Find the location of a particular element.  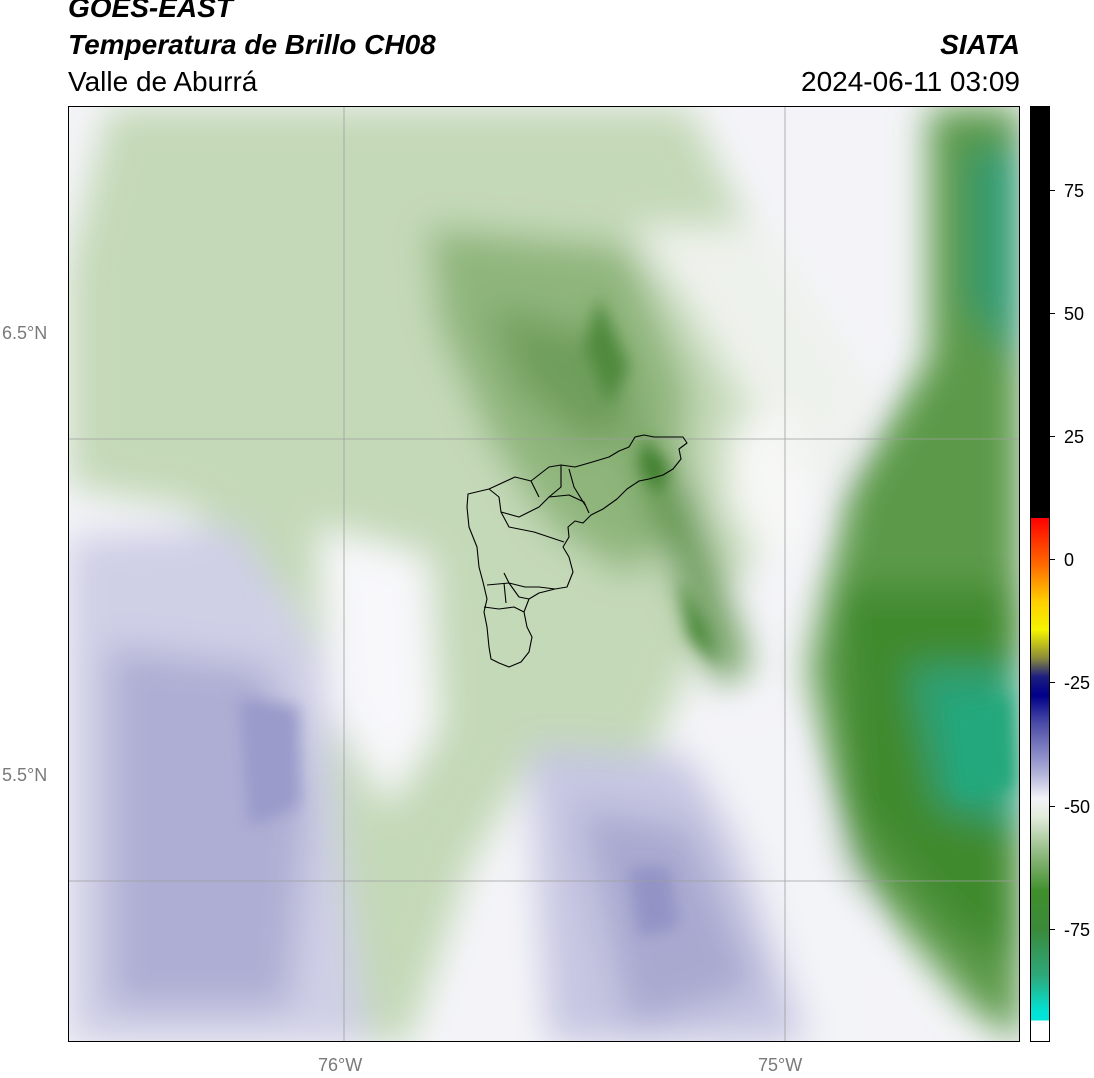

valle-de-aburra-outline is located at coordinates (577, 551).